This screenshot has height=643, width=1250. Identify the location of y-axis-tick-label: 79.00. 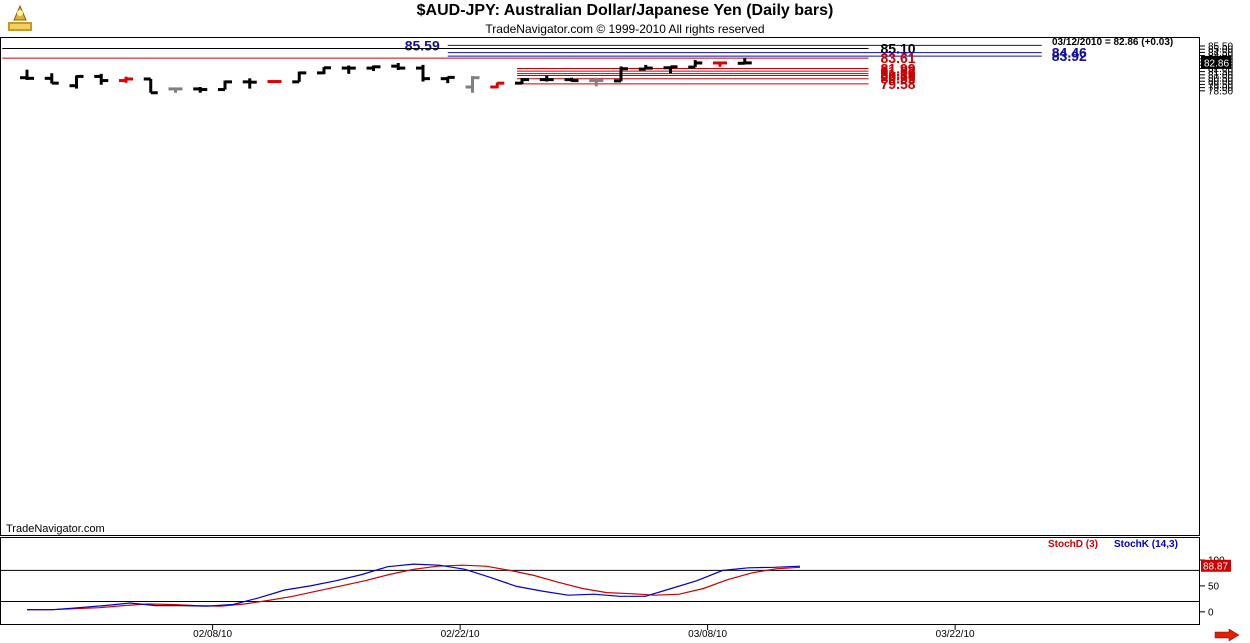
(1220, 88).